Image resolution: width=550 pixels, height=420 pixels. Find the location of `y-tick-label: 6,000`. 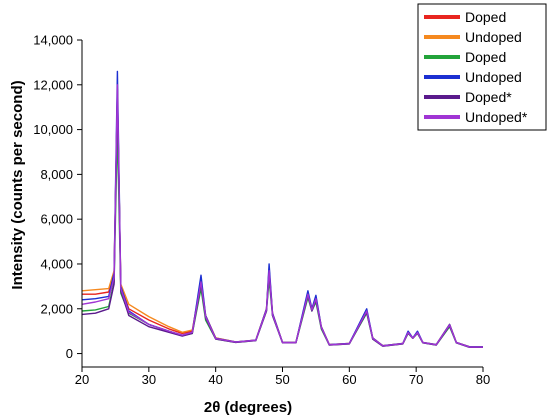

y-tick-label: 6,000 is located at coordinates (56, 219).